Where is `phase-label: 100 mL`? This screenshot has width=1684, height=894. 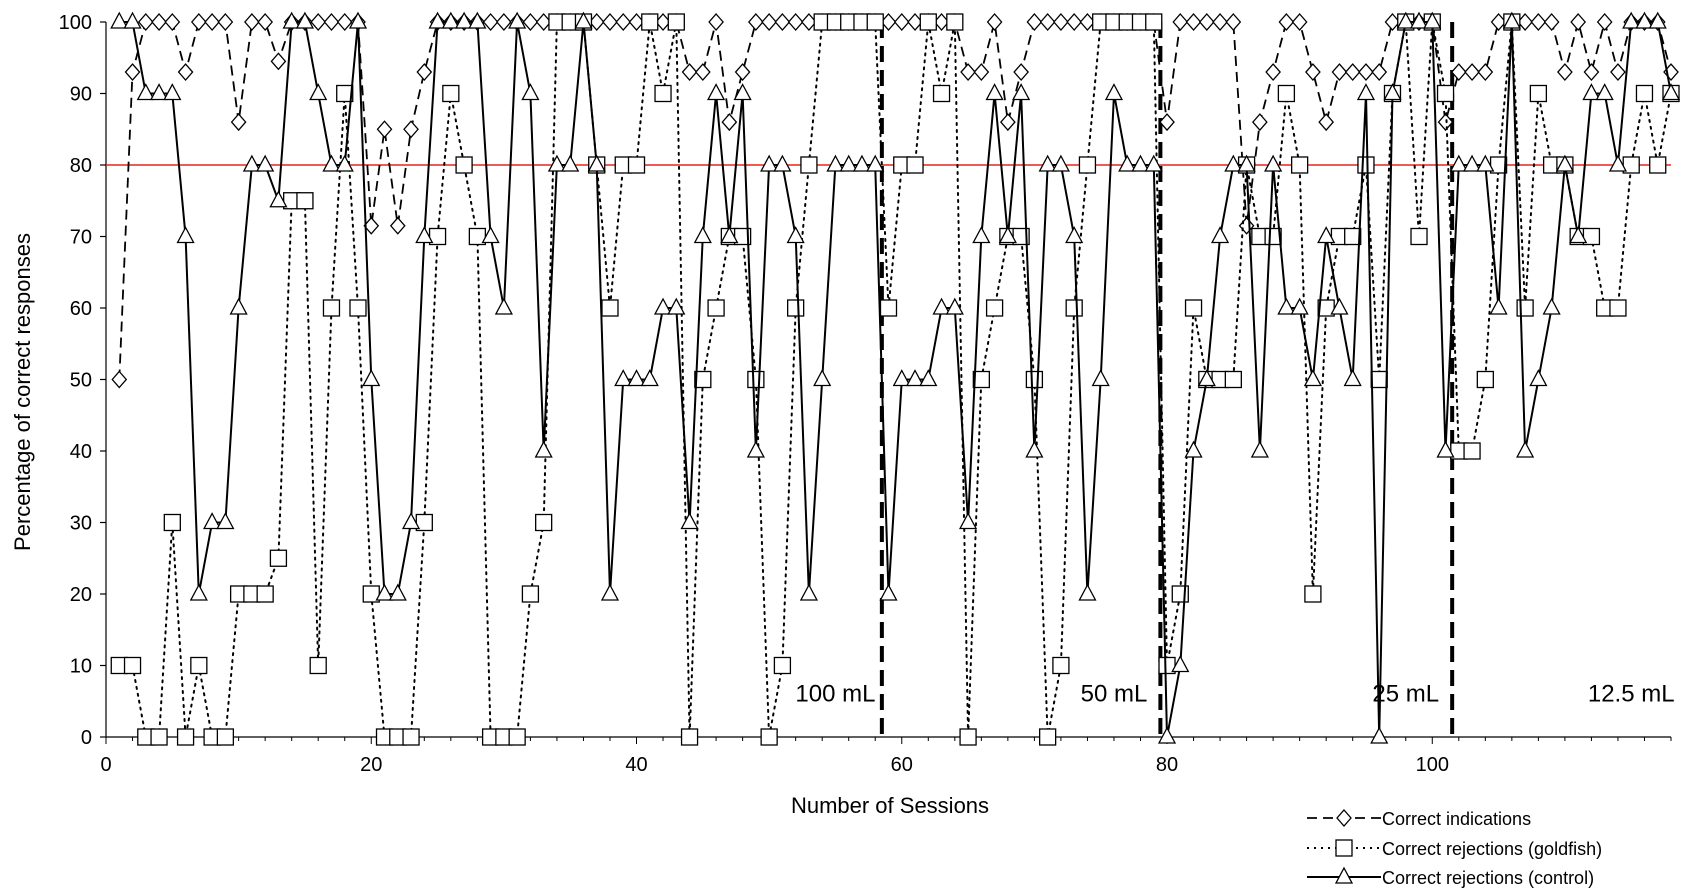
phase-label: 100 mL is located at coordinates (835, 693).